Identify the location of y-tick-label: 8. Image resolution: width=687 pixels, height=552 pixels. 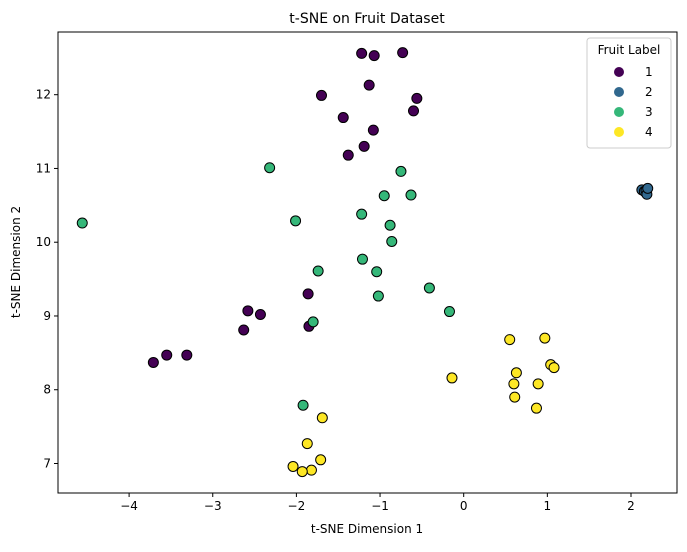
(47, 390).